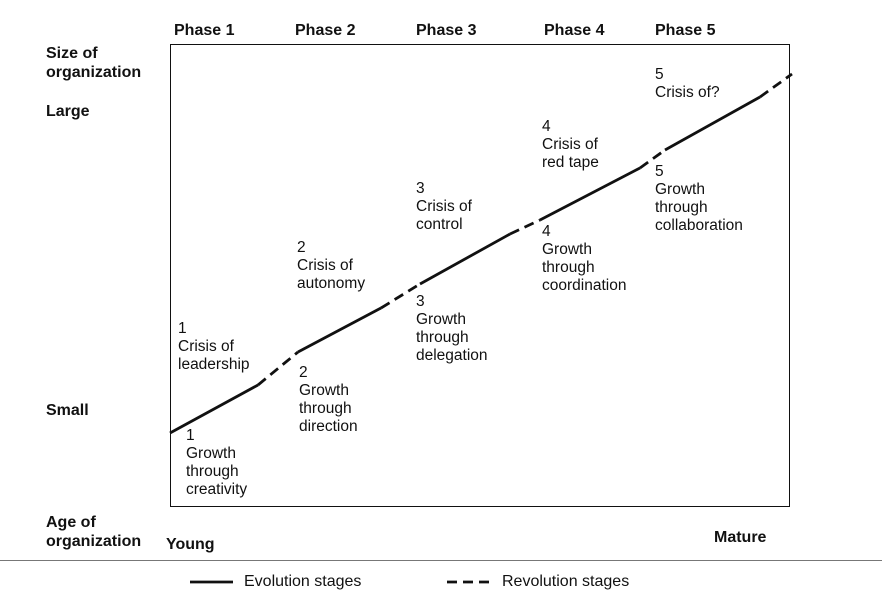 This screenshot has height=602, width=882. I want to click on growth-5-note: 5 Growth through collaboration, so click(699, 199).